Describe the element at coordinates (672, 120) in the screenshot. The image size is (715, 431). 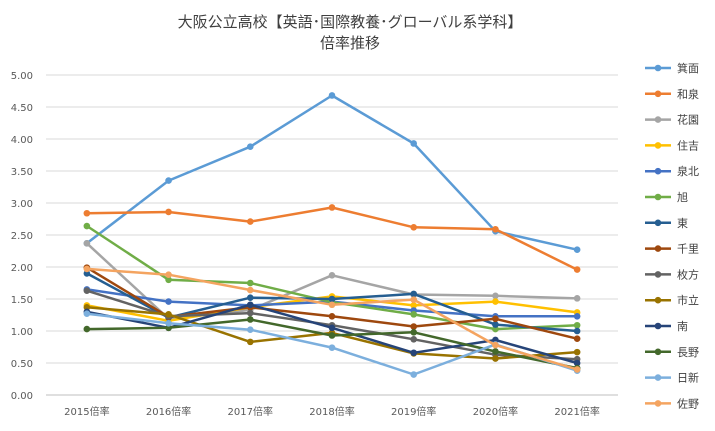
I see `legend-item: 花園` at that location.